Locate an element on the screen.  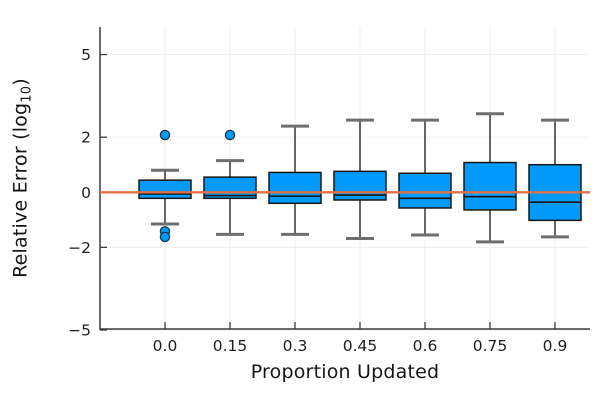
y-axis-label: Relative Error (log10) is located at coordinates (22, 178).